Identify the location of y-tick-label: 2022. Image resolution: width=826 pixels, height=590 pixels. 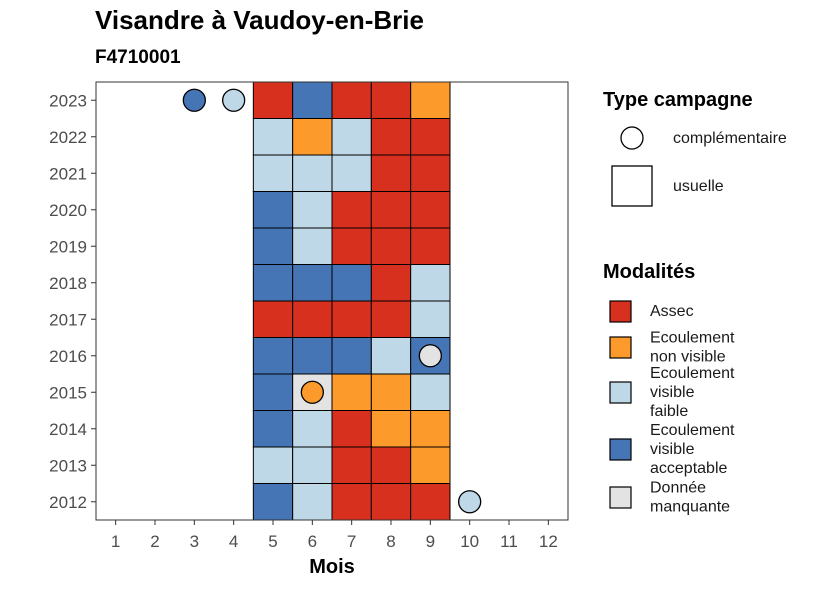
(68, 137).